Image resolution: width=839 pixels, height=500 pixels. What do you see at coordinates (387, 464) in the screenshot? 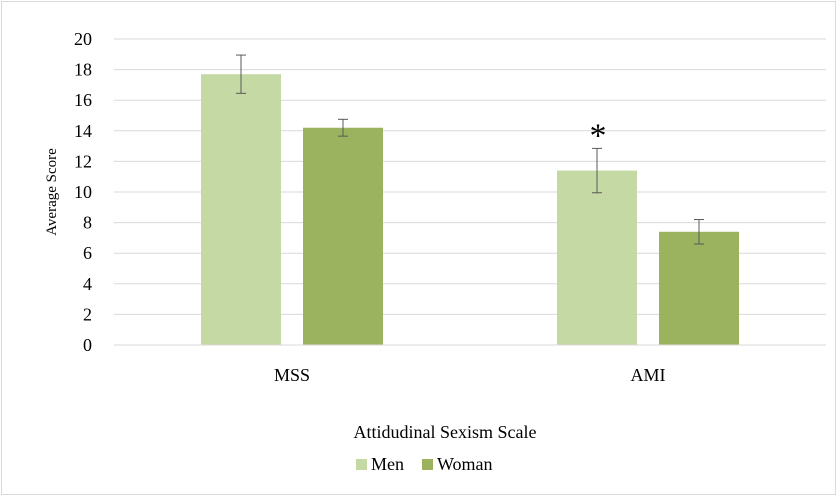
I see `legend-label-men: Men` at bounding box center [387, 464].